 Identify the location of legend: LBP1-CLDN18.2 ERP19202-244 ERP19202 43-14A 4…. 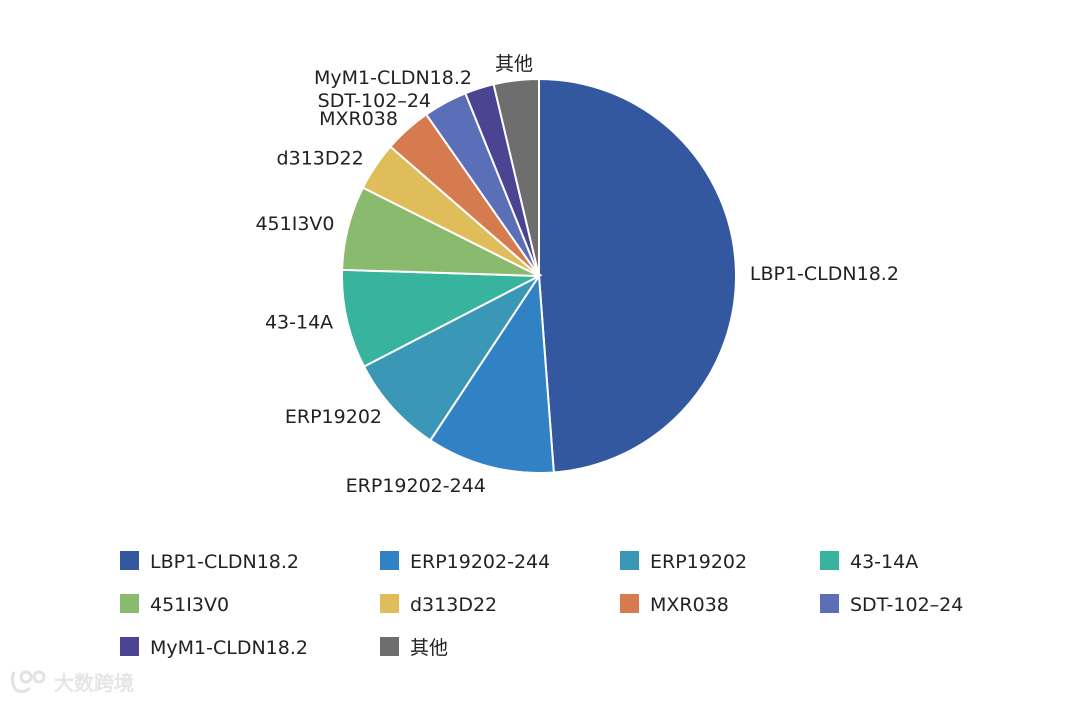
(541, 605).